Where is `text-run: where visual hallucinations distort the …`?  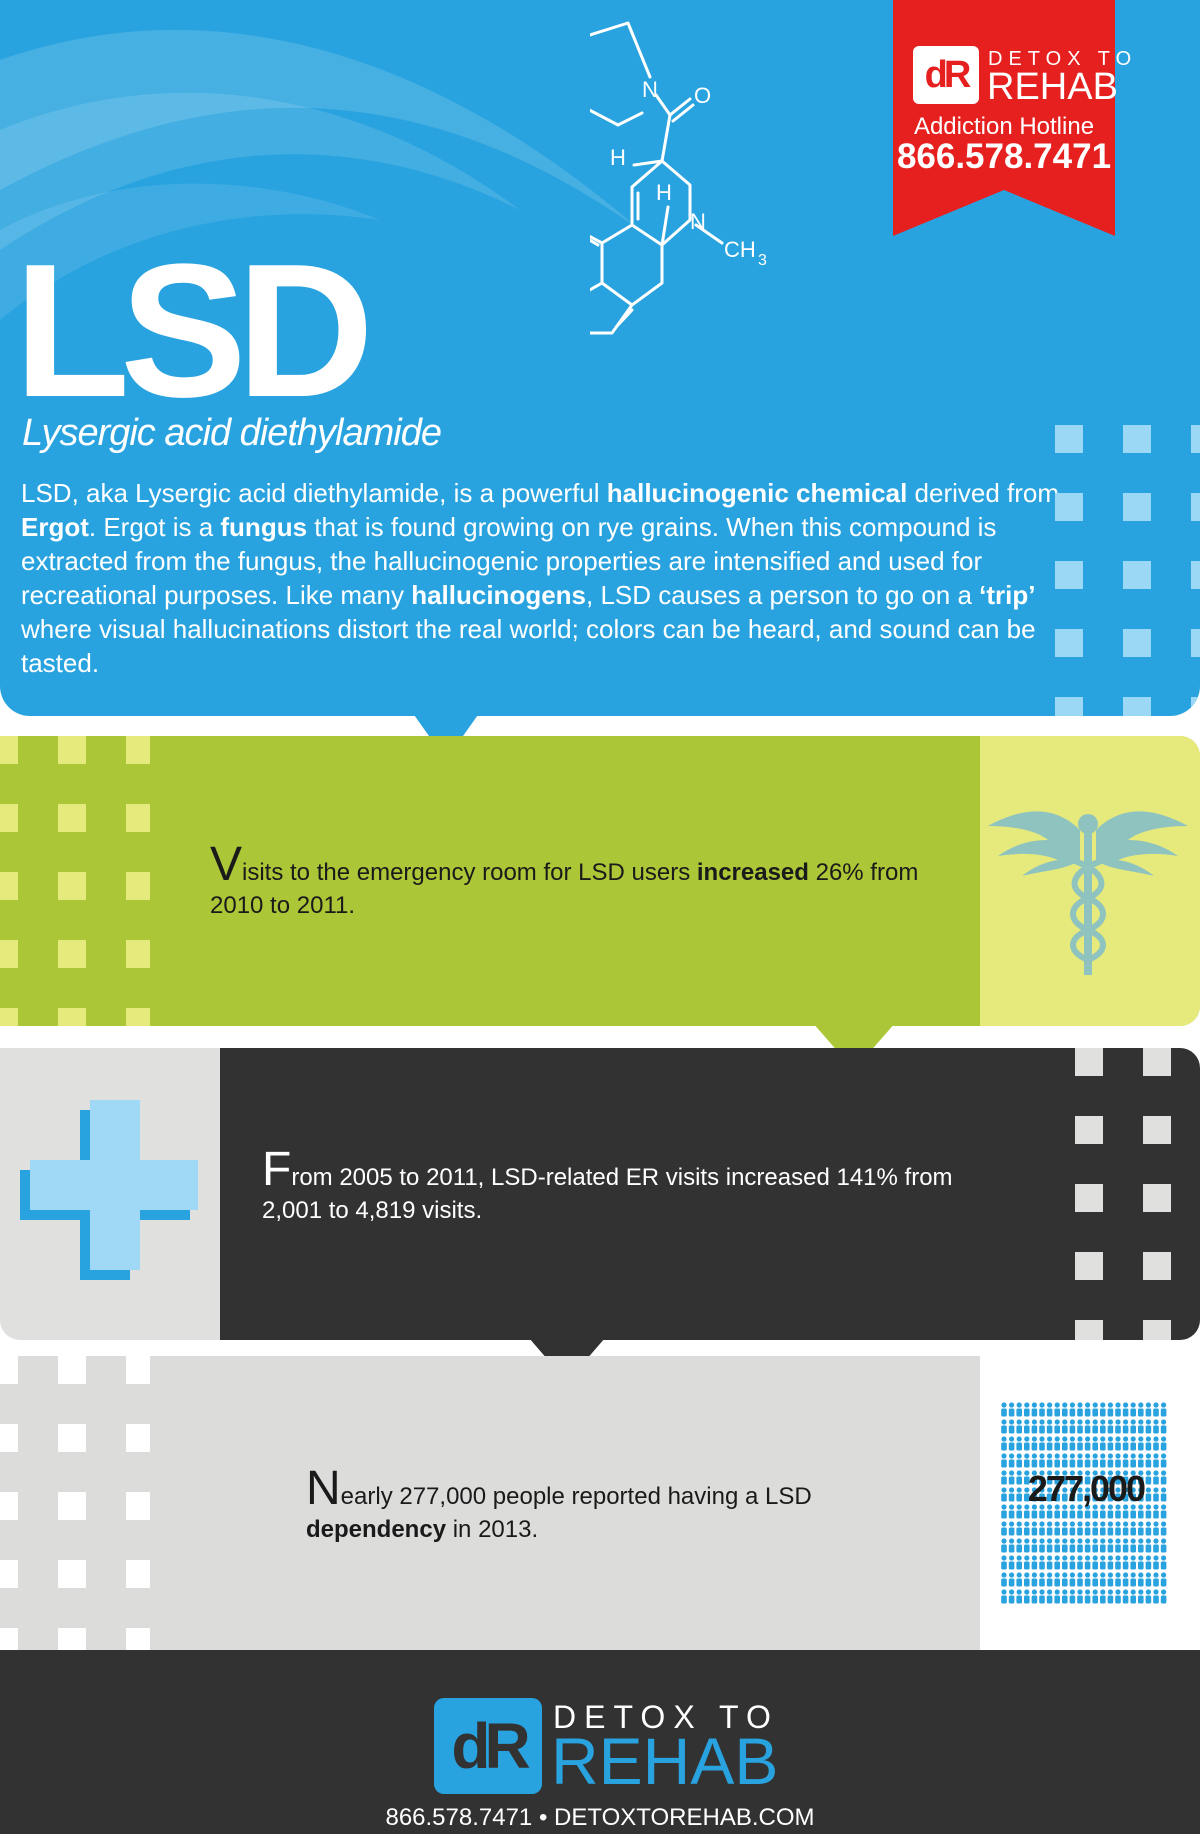
text-run: where visual hallucinations distort the … is located at coordinates (528, 646).